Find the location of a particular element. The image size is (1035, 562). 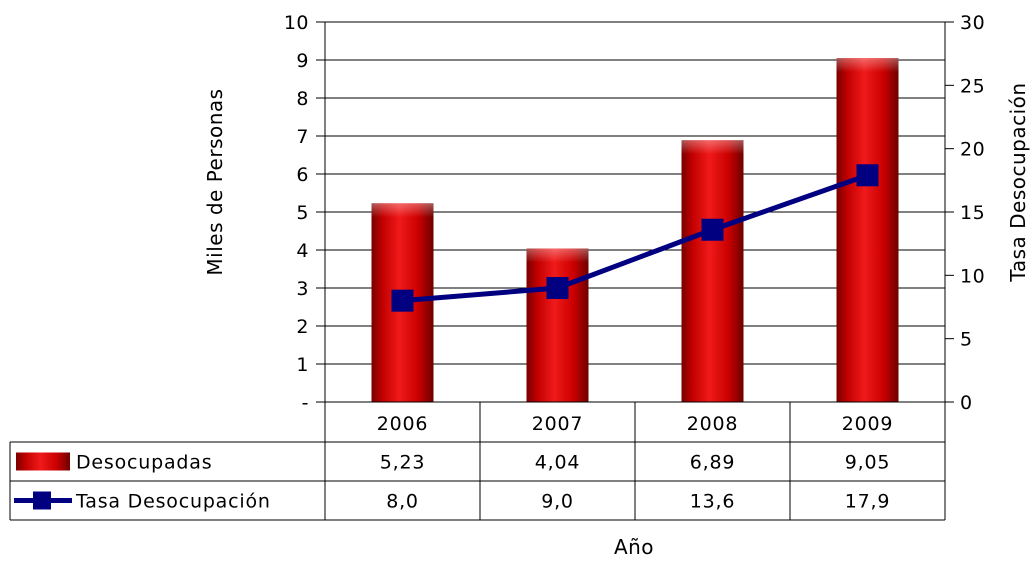

y2-tick-label: 5 is located at coordinates (966, 340).